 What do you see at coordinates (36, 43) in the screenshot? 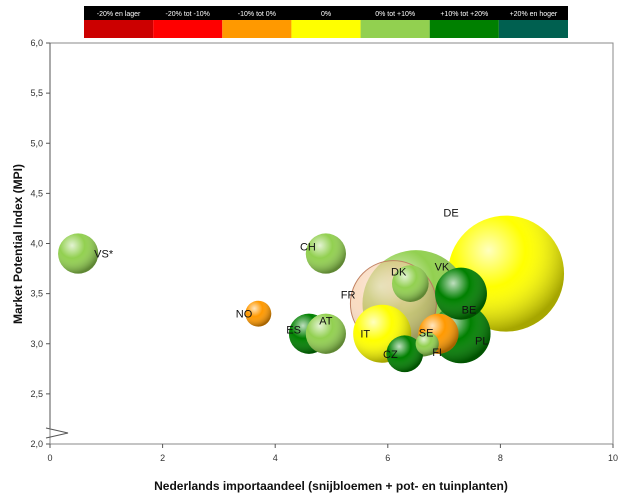
I see `y-tick-label: 6,0` at bounding box center [36, 43].